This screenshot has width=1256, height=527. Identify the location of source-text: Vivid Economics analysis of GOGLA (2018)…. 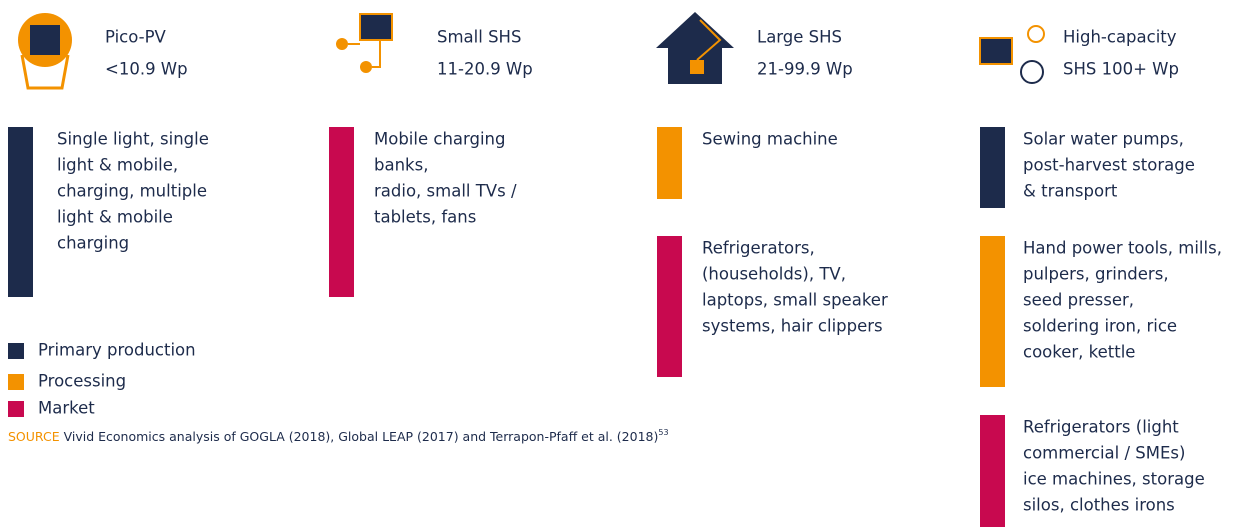
(361, 436).